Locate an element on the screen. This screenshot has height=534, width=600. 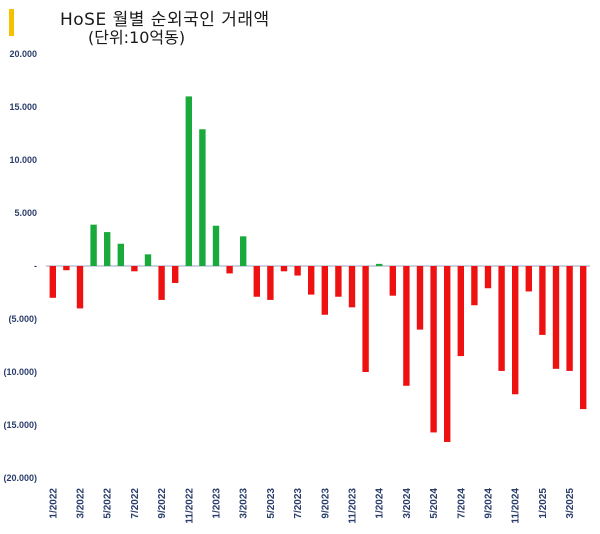
bar-12-2024 is located at coordinates (528, 279).